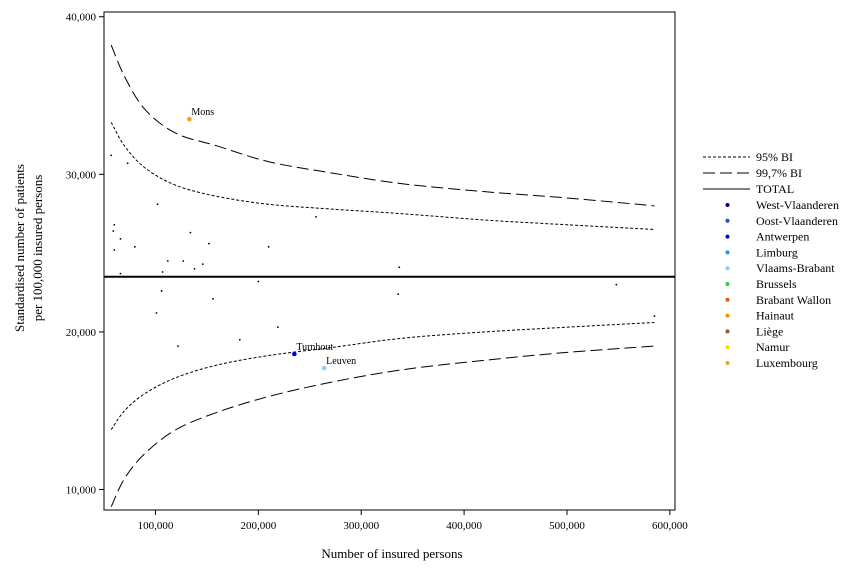 The image size is (864, 576). What do you see at coordinates (464, 526) in the screenshot?
I see `x-tick-label: 400,000` at bounding box center [464, 526].